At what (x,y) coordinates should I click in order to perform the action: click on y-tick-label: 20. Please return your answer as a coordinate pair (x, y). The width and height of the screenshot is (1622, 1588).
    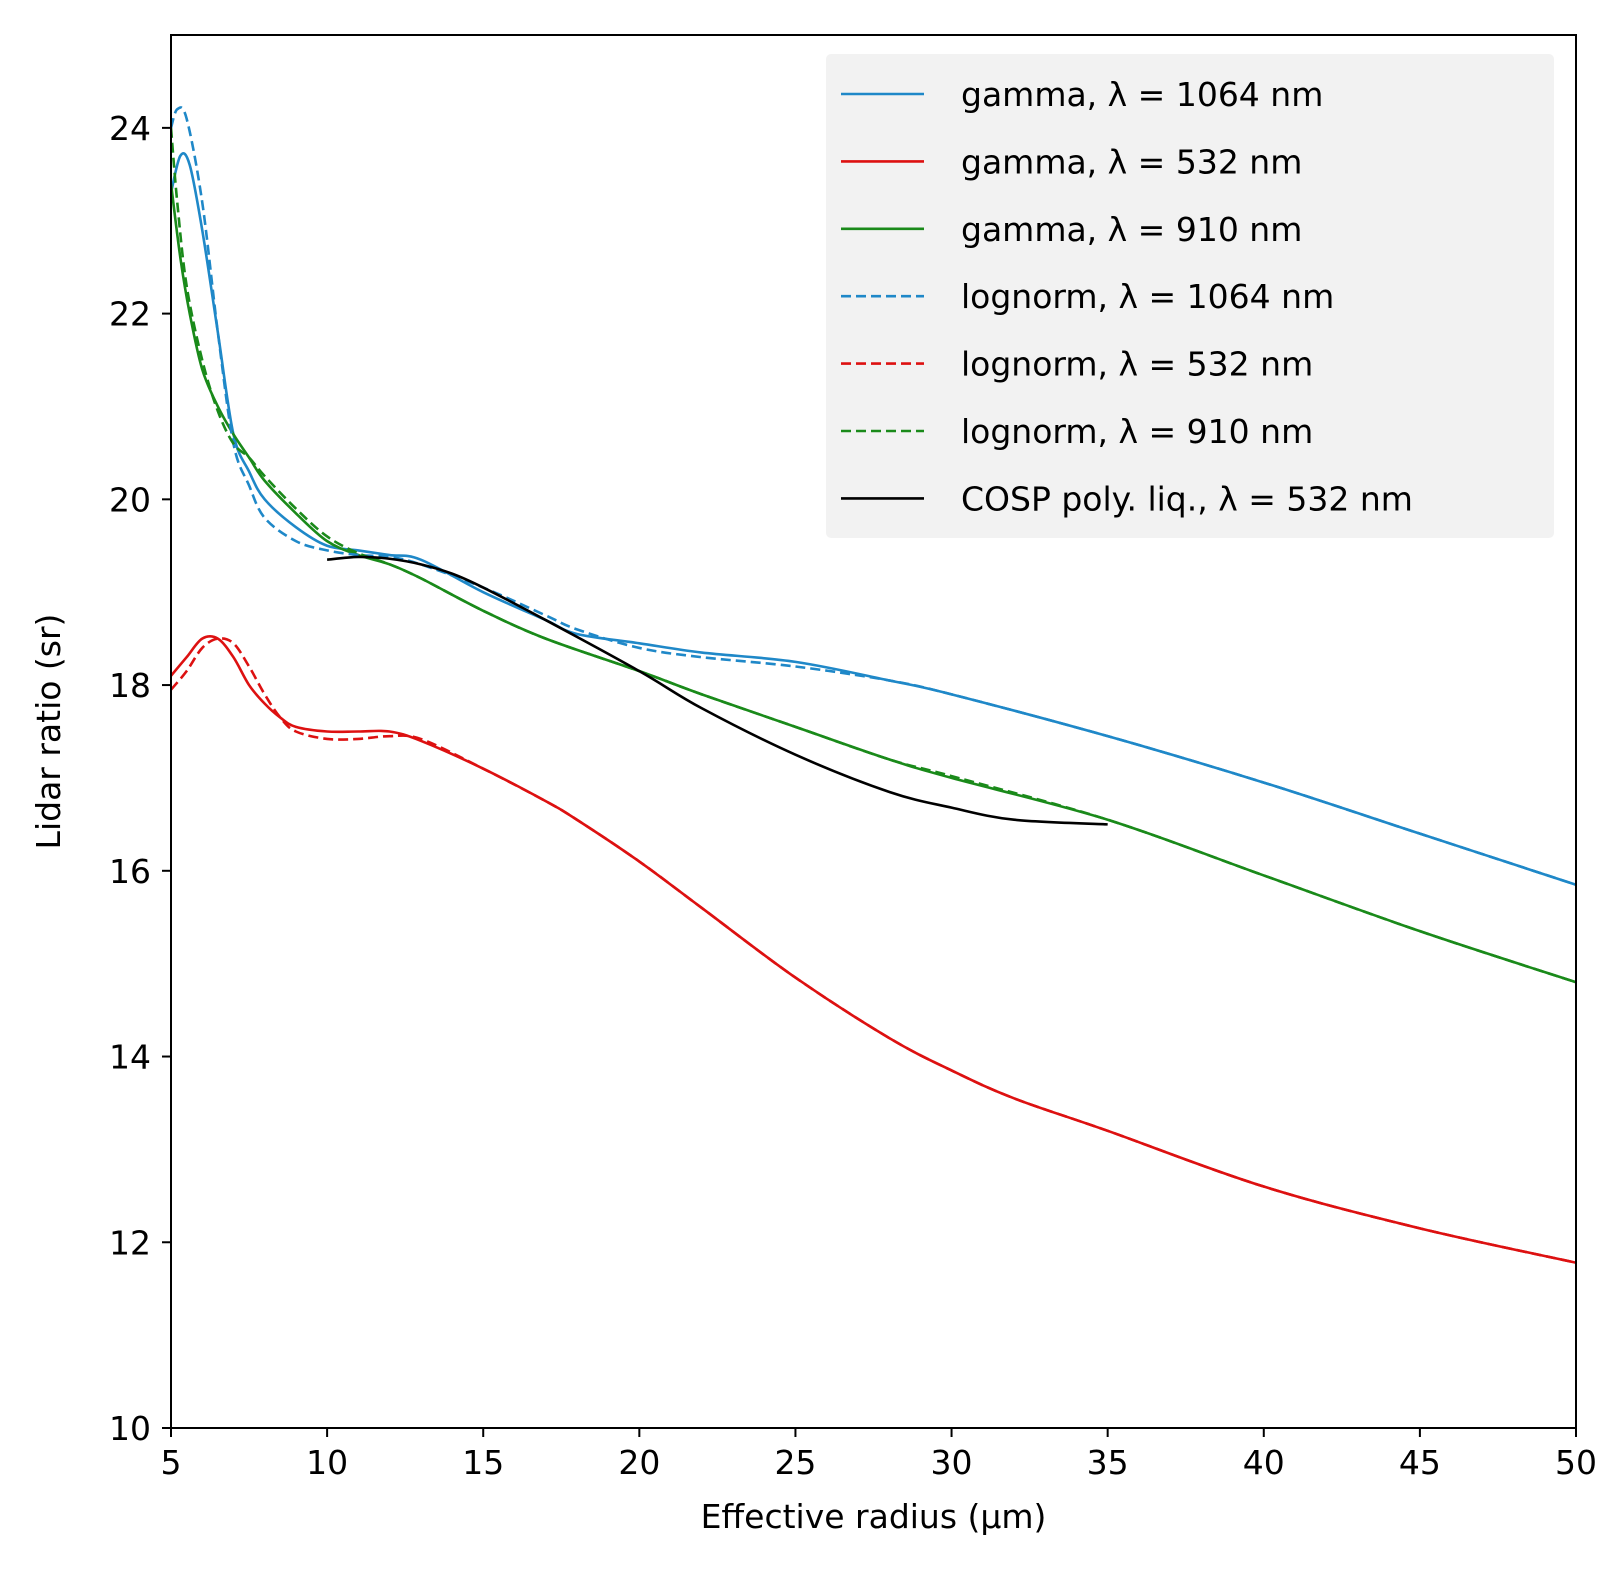
    Looking at the image, I should click on (130, 499).